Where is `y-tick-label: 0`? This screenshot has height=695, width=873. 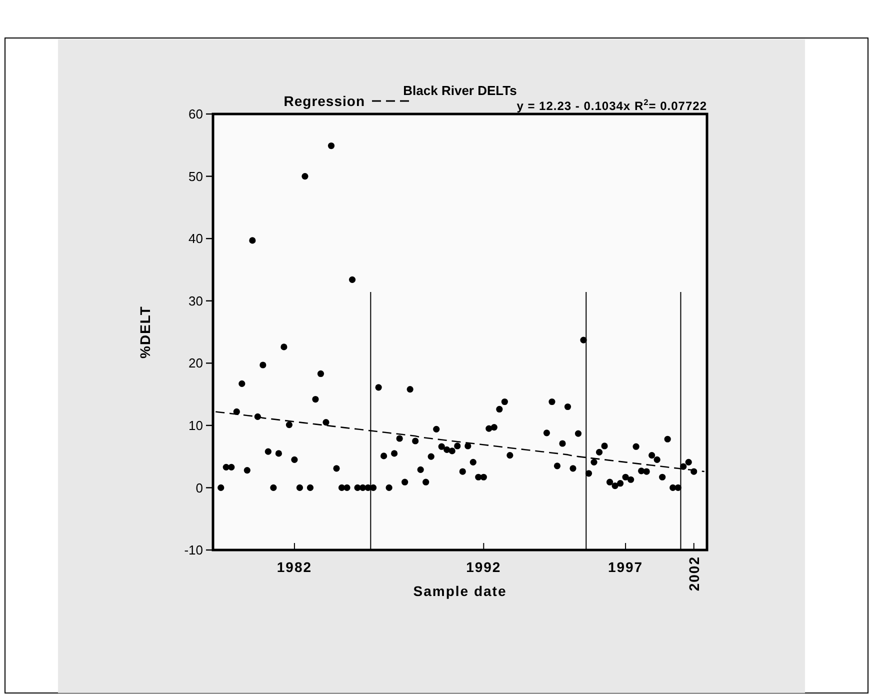
y-tick-label: 0 is located at coordinates (199, 488).